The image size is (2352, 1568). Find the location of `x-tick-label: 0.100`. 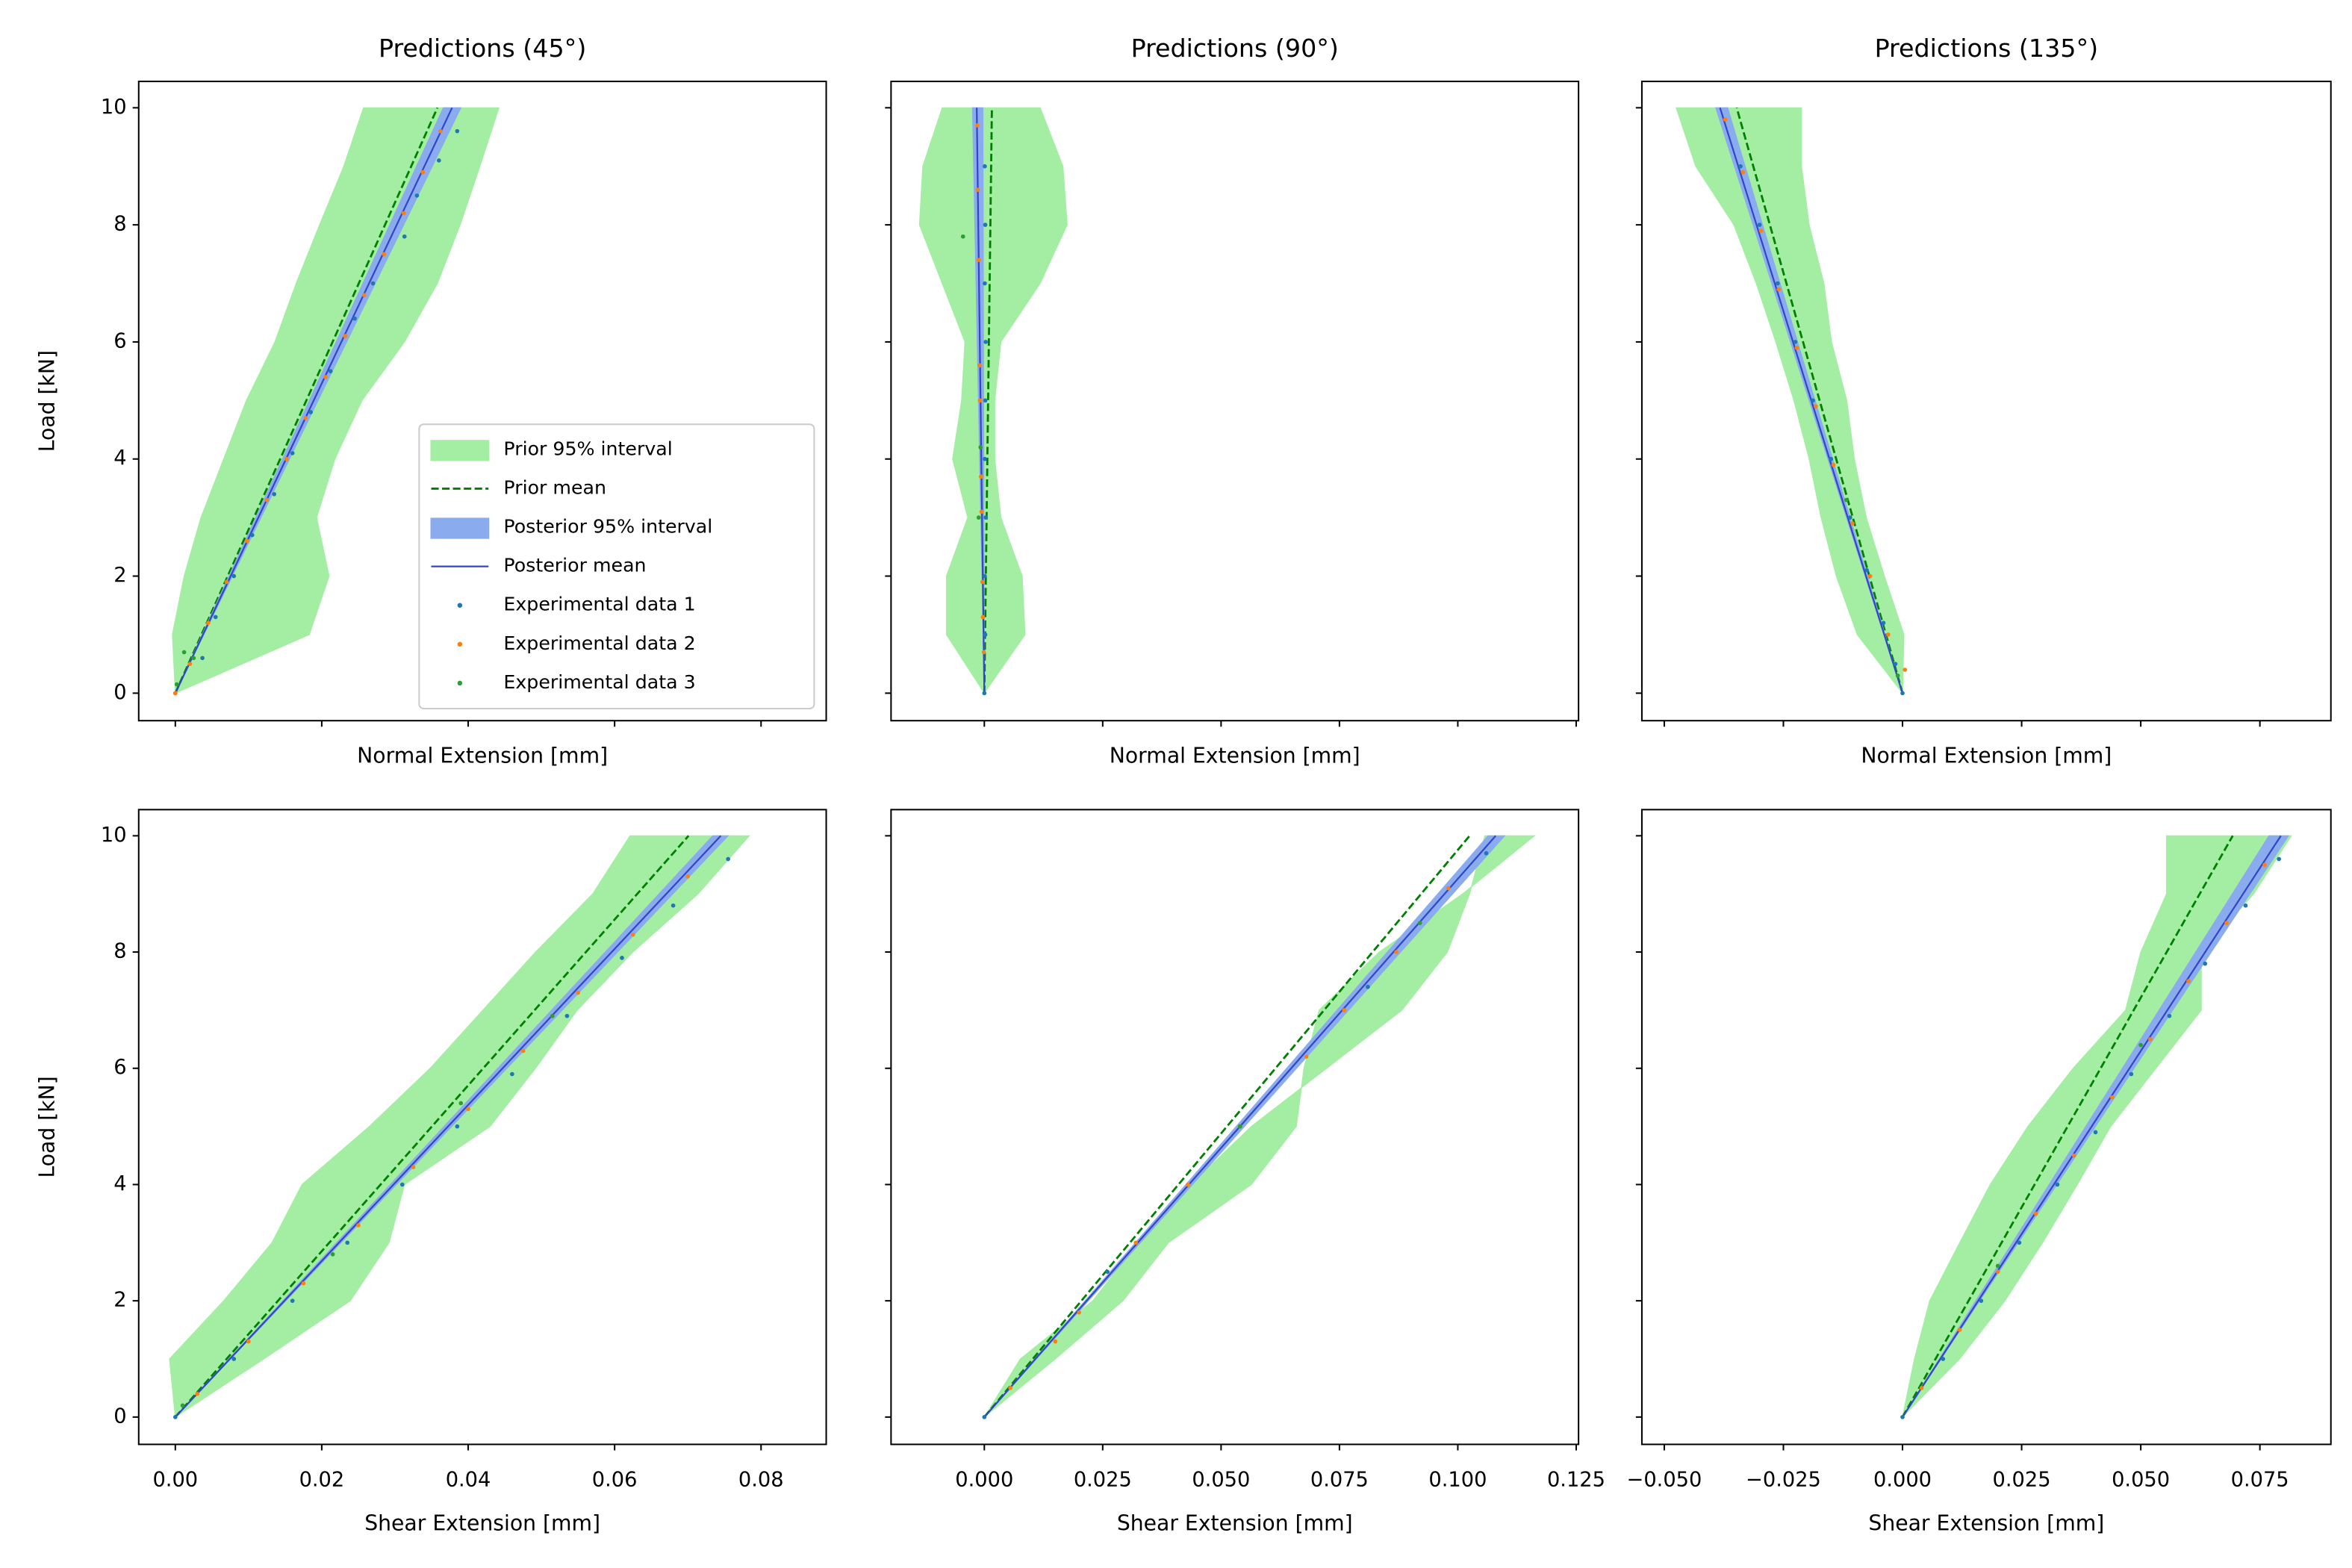

x-tick-label: 0.100 is located at coordinates (1457, 1479).